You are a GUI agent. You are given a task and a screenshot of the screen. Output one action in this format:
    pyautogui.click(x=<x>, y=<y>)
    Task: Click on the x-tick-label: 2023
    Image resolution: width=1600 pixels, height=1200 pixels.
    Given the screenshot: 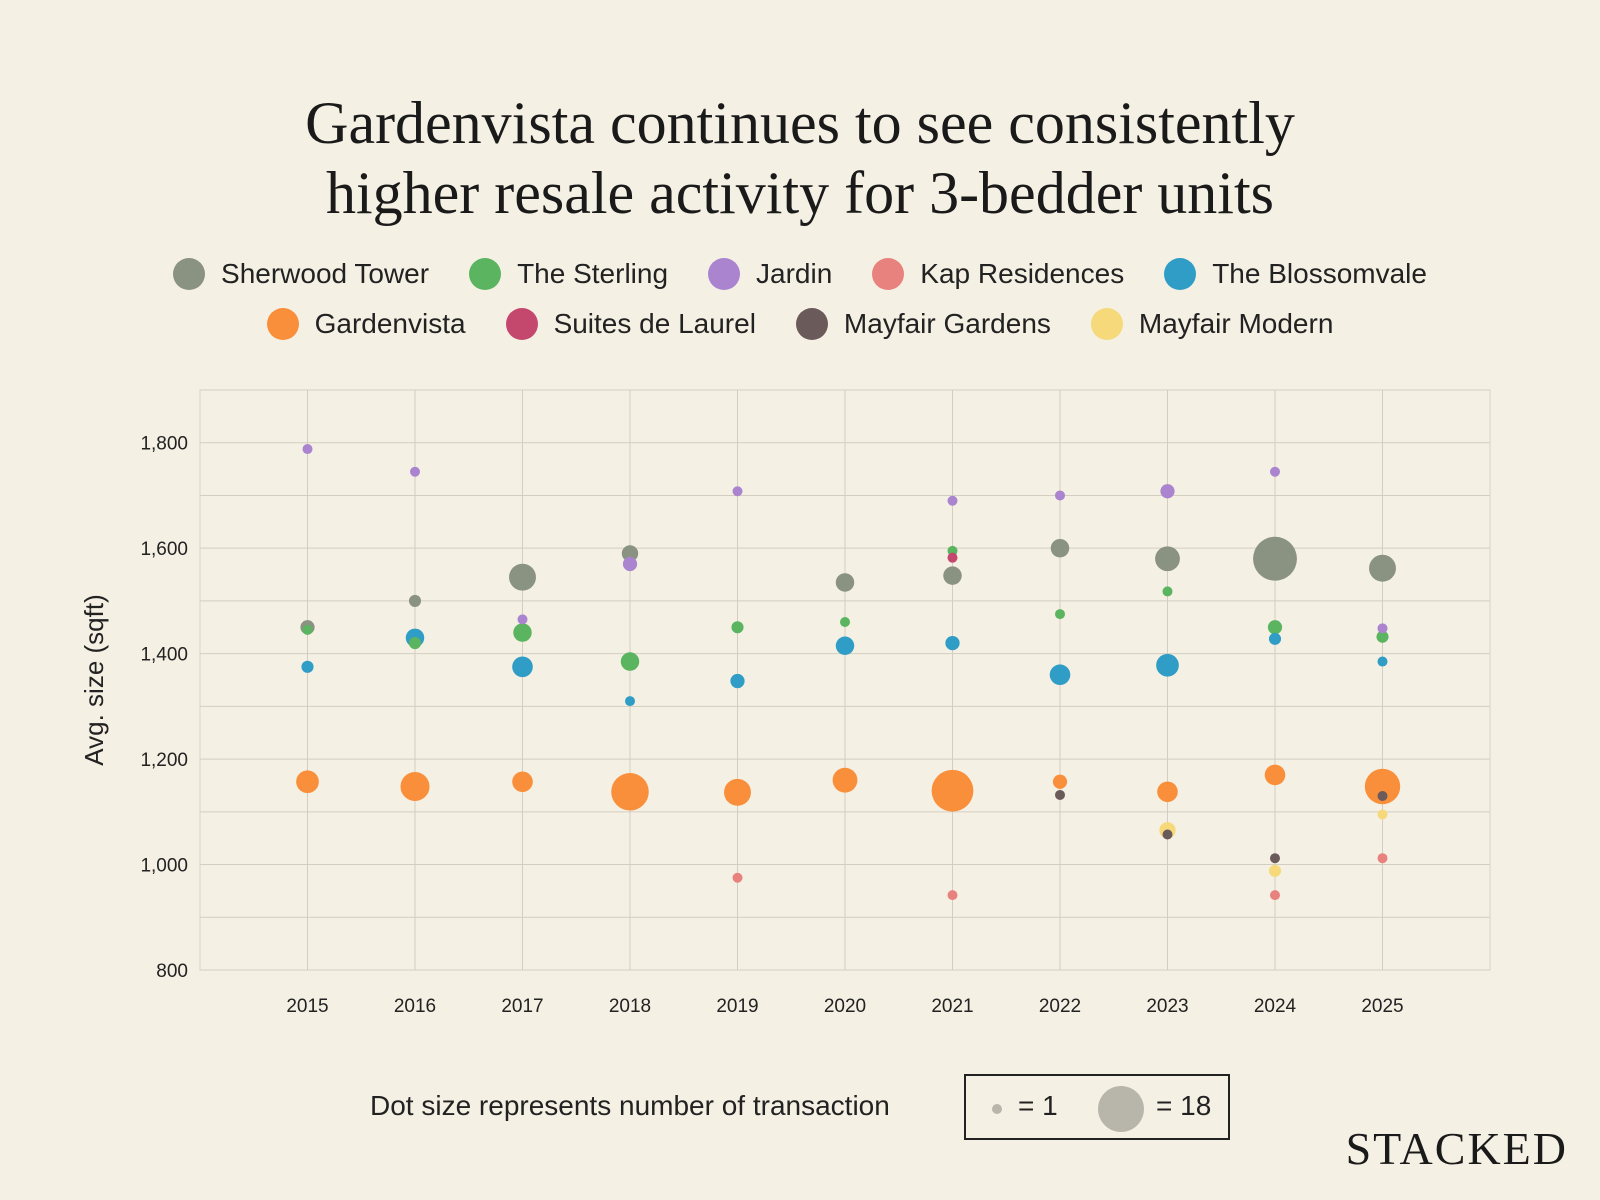 What is the action you would take?
    pyautogui.click(x=1167, y=1006)
    